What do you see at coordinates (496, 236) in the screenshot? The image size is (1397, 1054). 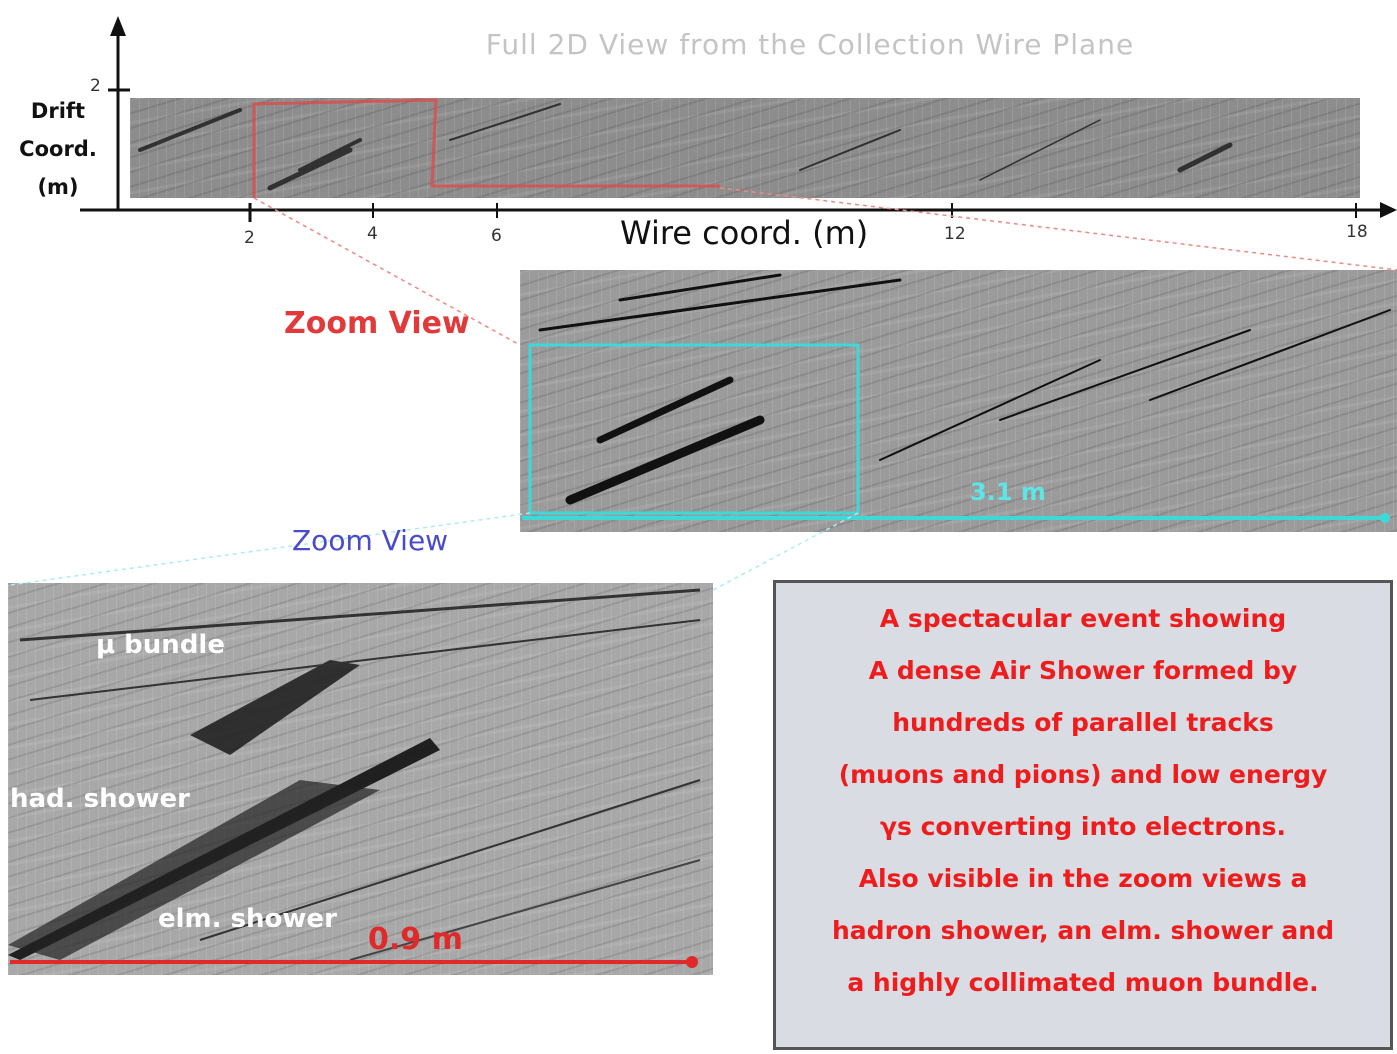 I see `x-tick-label-6: 6` at bounding box center [496, 236].